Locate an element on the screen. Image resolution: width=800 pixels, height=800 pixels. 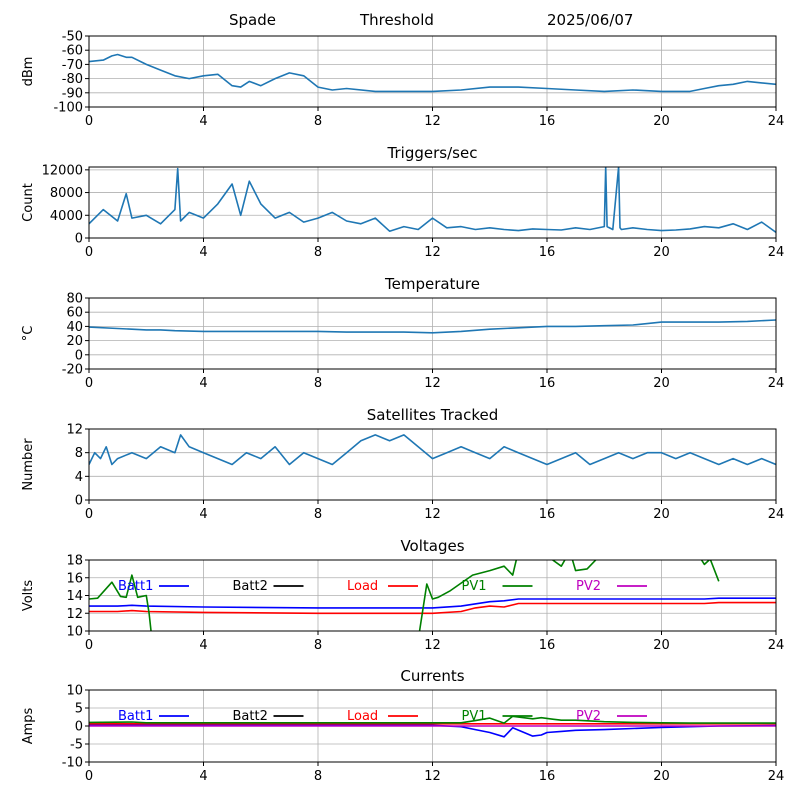
y-axis-label: Amps is located at coordinates (28, 725).